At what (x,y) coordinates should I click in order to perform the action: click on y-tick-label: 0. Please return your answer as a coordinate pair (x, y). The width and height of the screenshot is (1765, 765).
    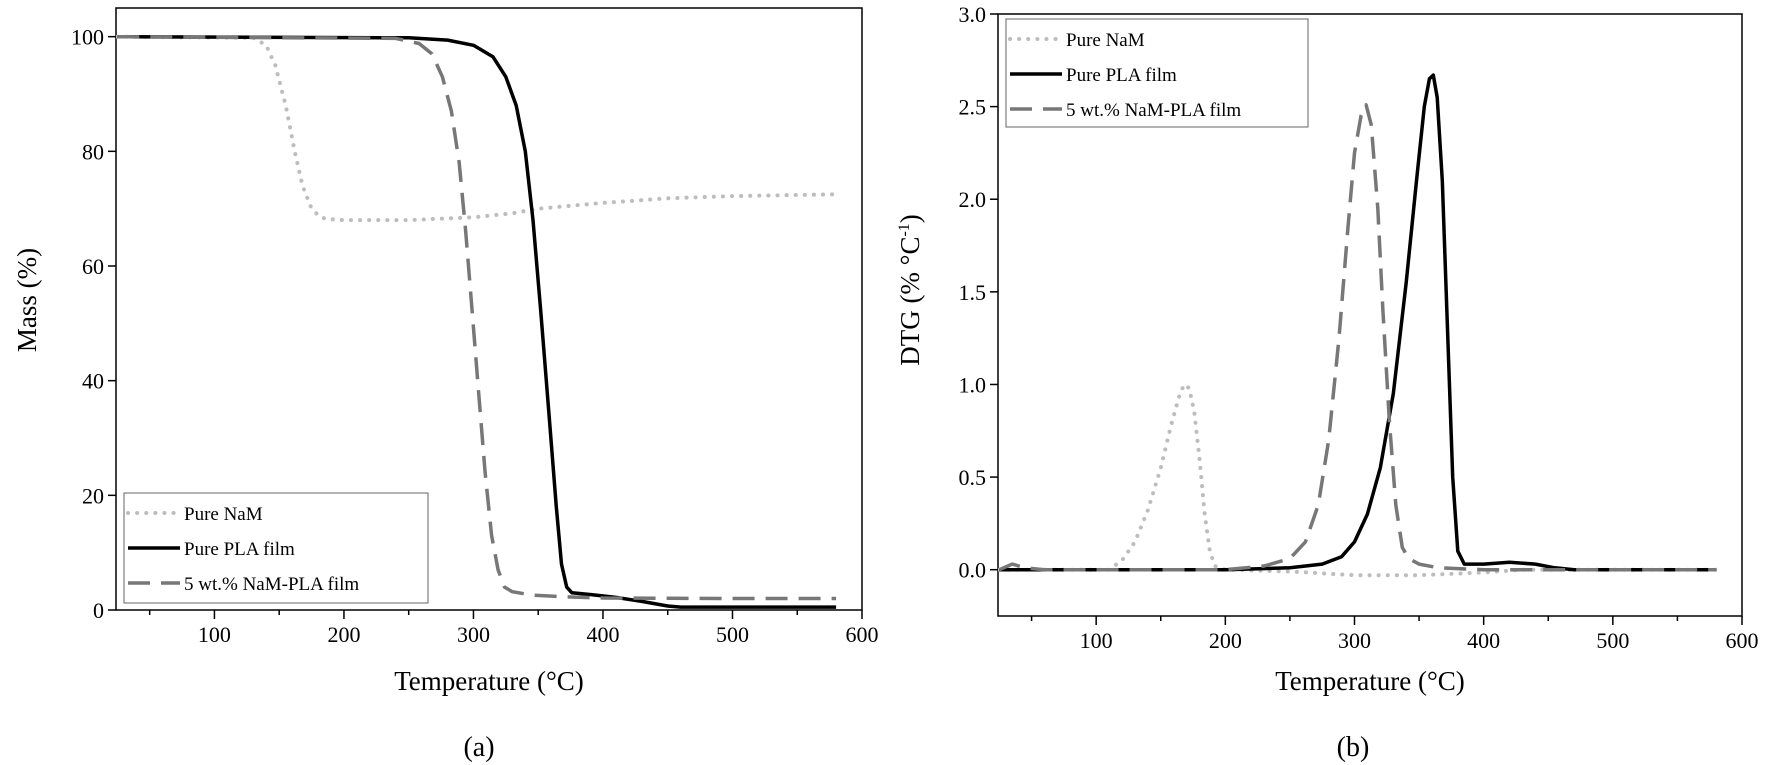
    Looking at the image, I should click on (98, 610).